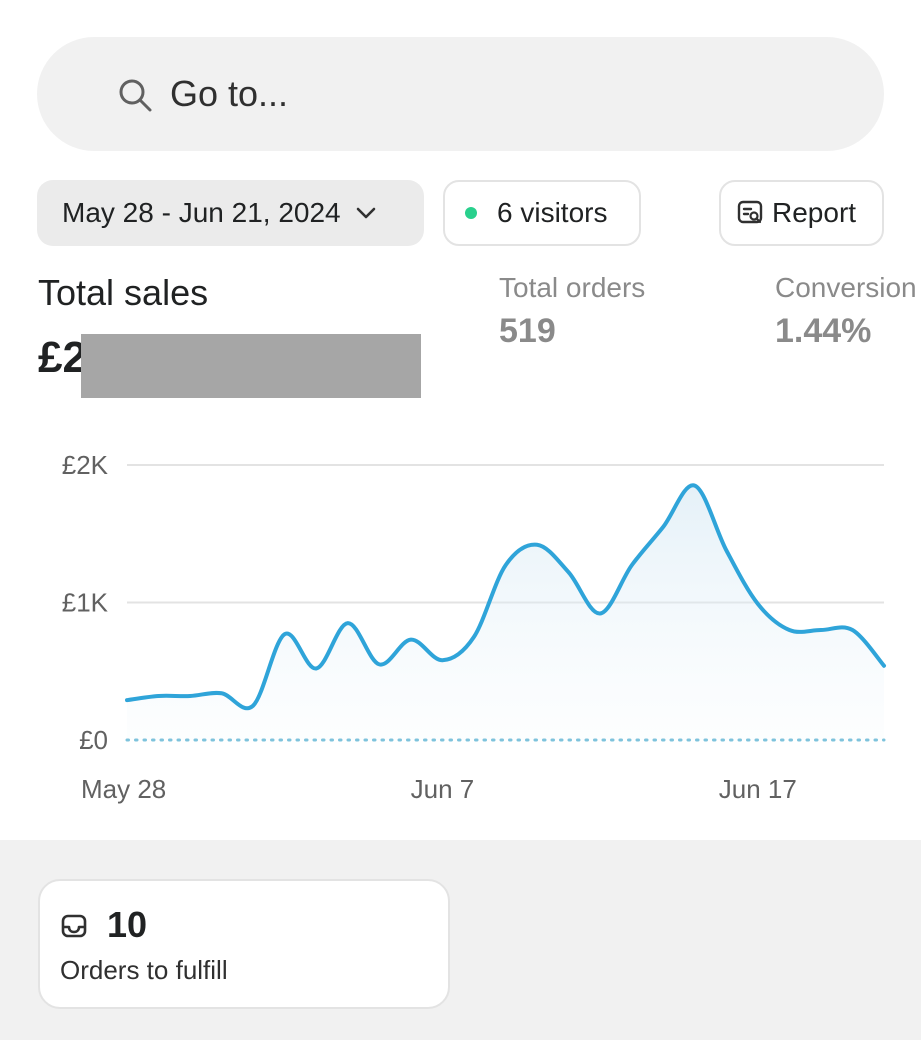 The height and width of the screenshot is (1040, 921). I want to click on visitors-label: 6 visitors, so click(552, 212).